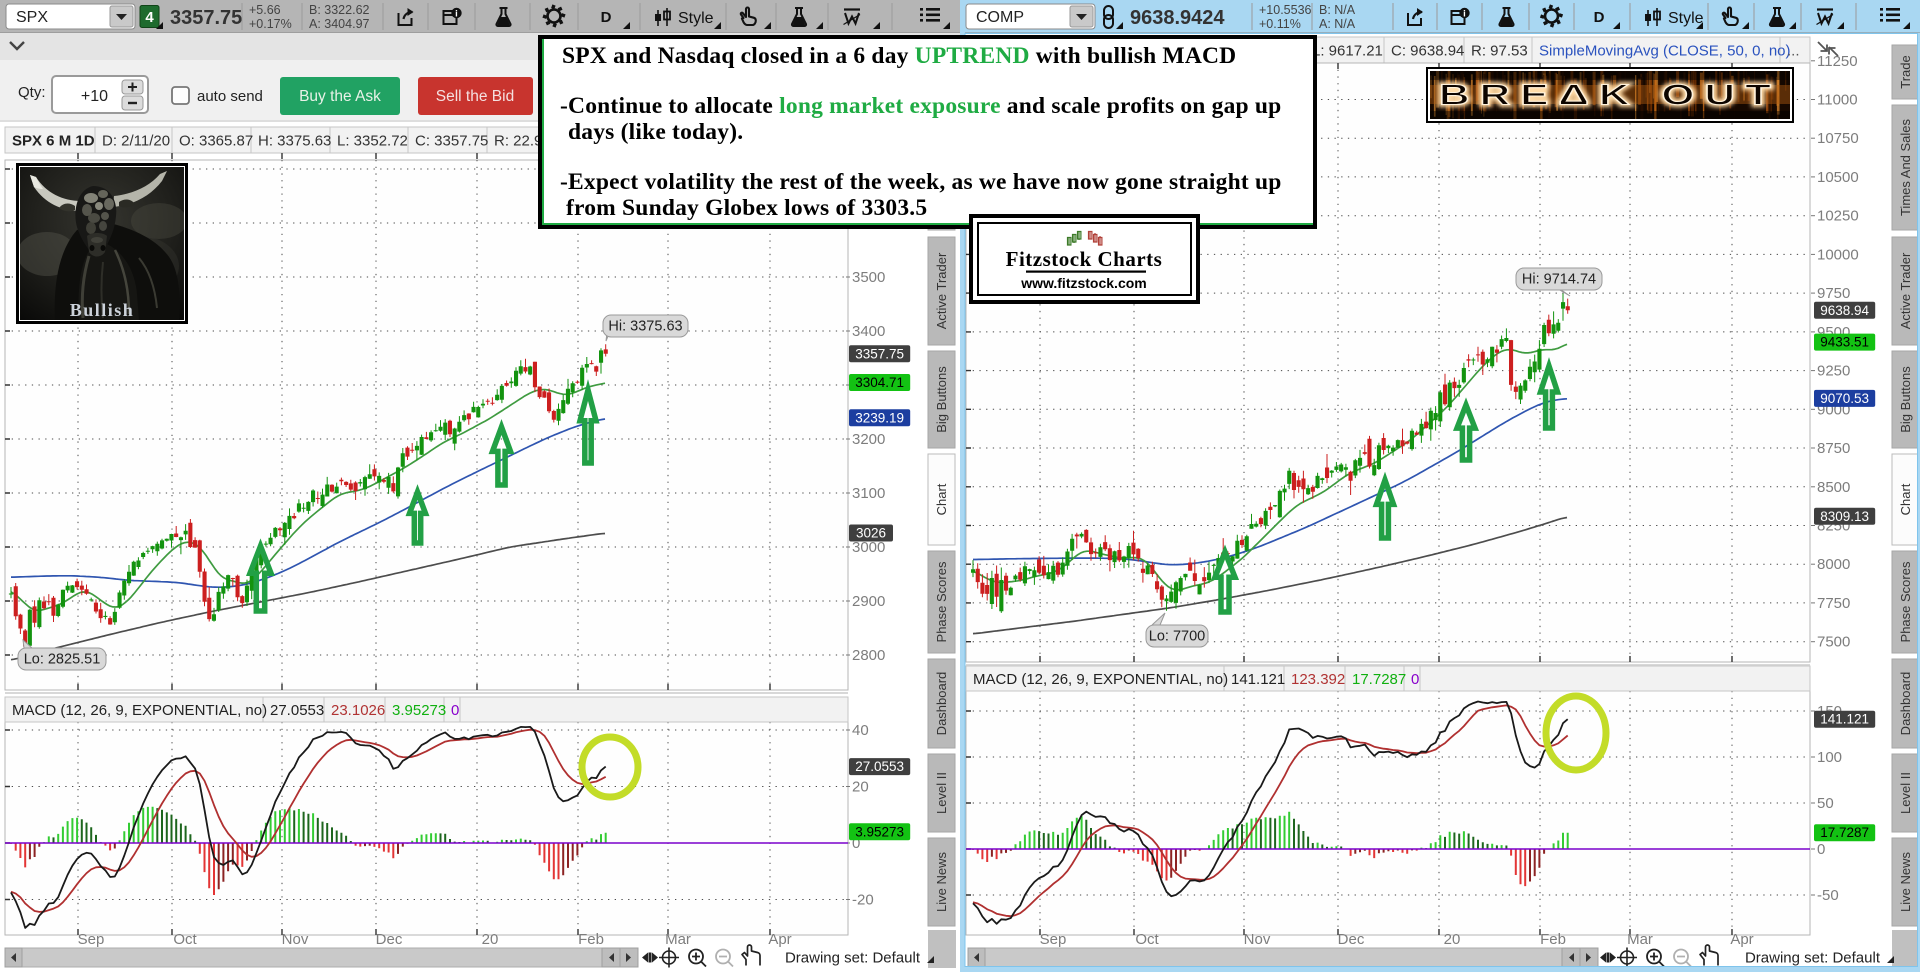 The height and width of the screenshot is (972, 1920). Describe the element at coordinates (1837, 100) in the screenshot. I see `svg-text: 11000` at that location.